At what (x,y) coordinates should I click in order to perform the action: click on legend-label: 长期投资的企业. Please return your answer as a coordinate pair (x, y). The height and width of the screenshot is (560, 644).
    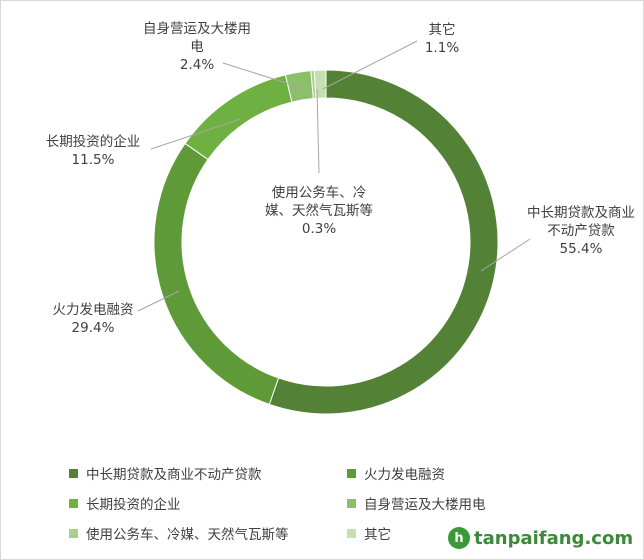
    Looking at the image, I should click on (133, 505).